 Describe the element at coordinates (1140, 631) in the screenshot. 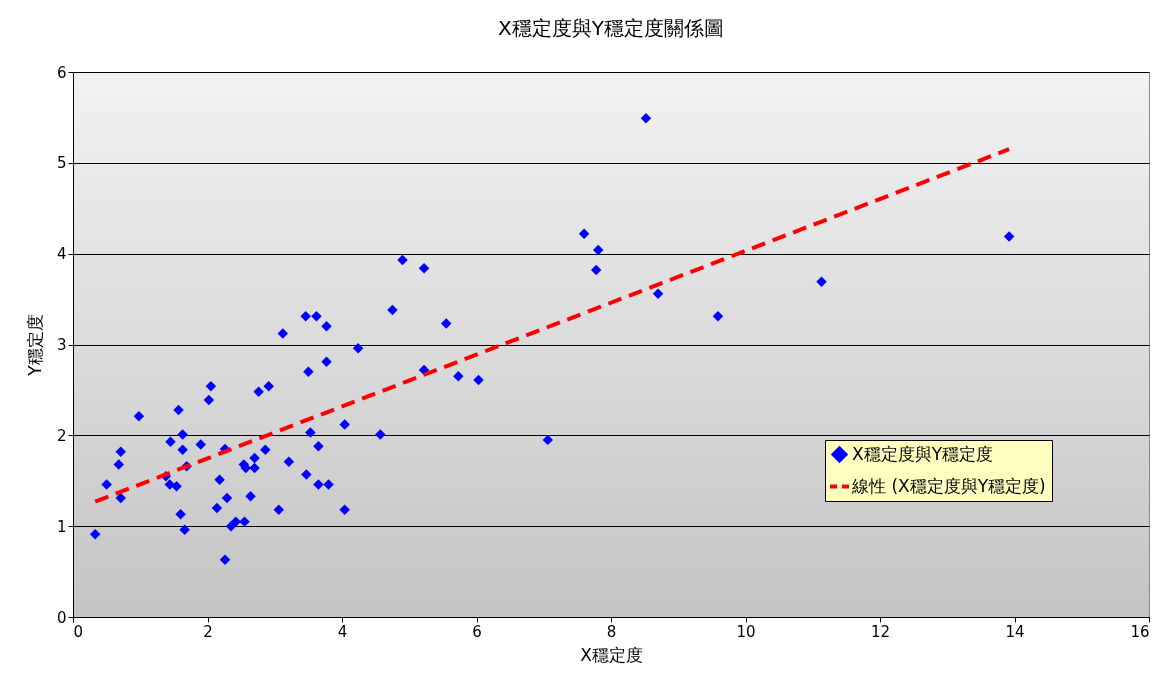

I see `x-tick-label: 16` at that location.